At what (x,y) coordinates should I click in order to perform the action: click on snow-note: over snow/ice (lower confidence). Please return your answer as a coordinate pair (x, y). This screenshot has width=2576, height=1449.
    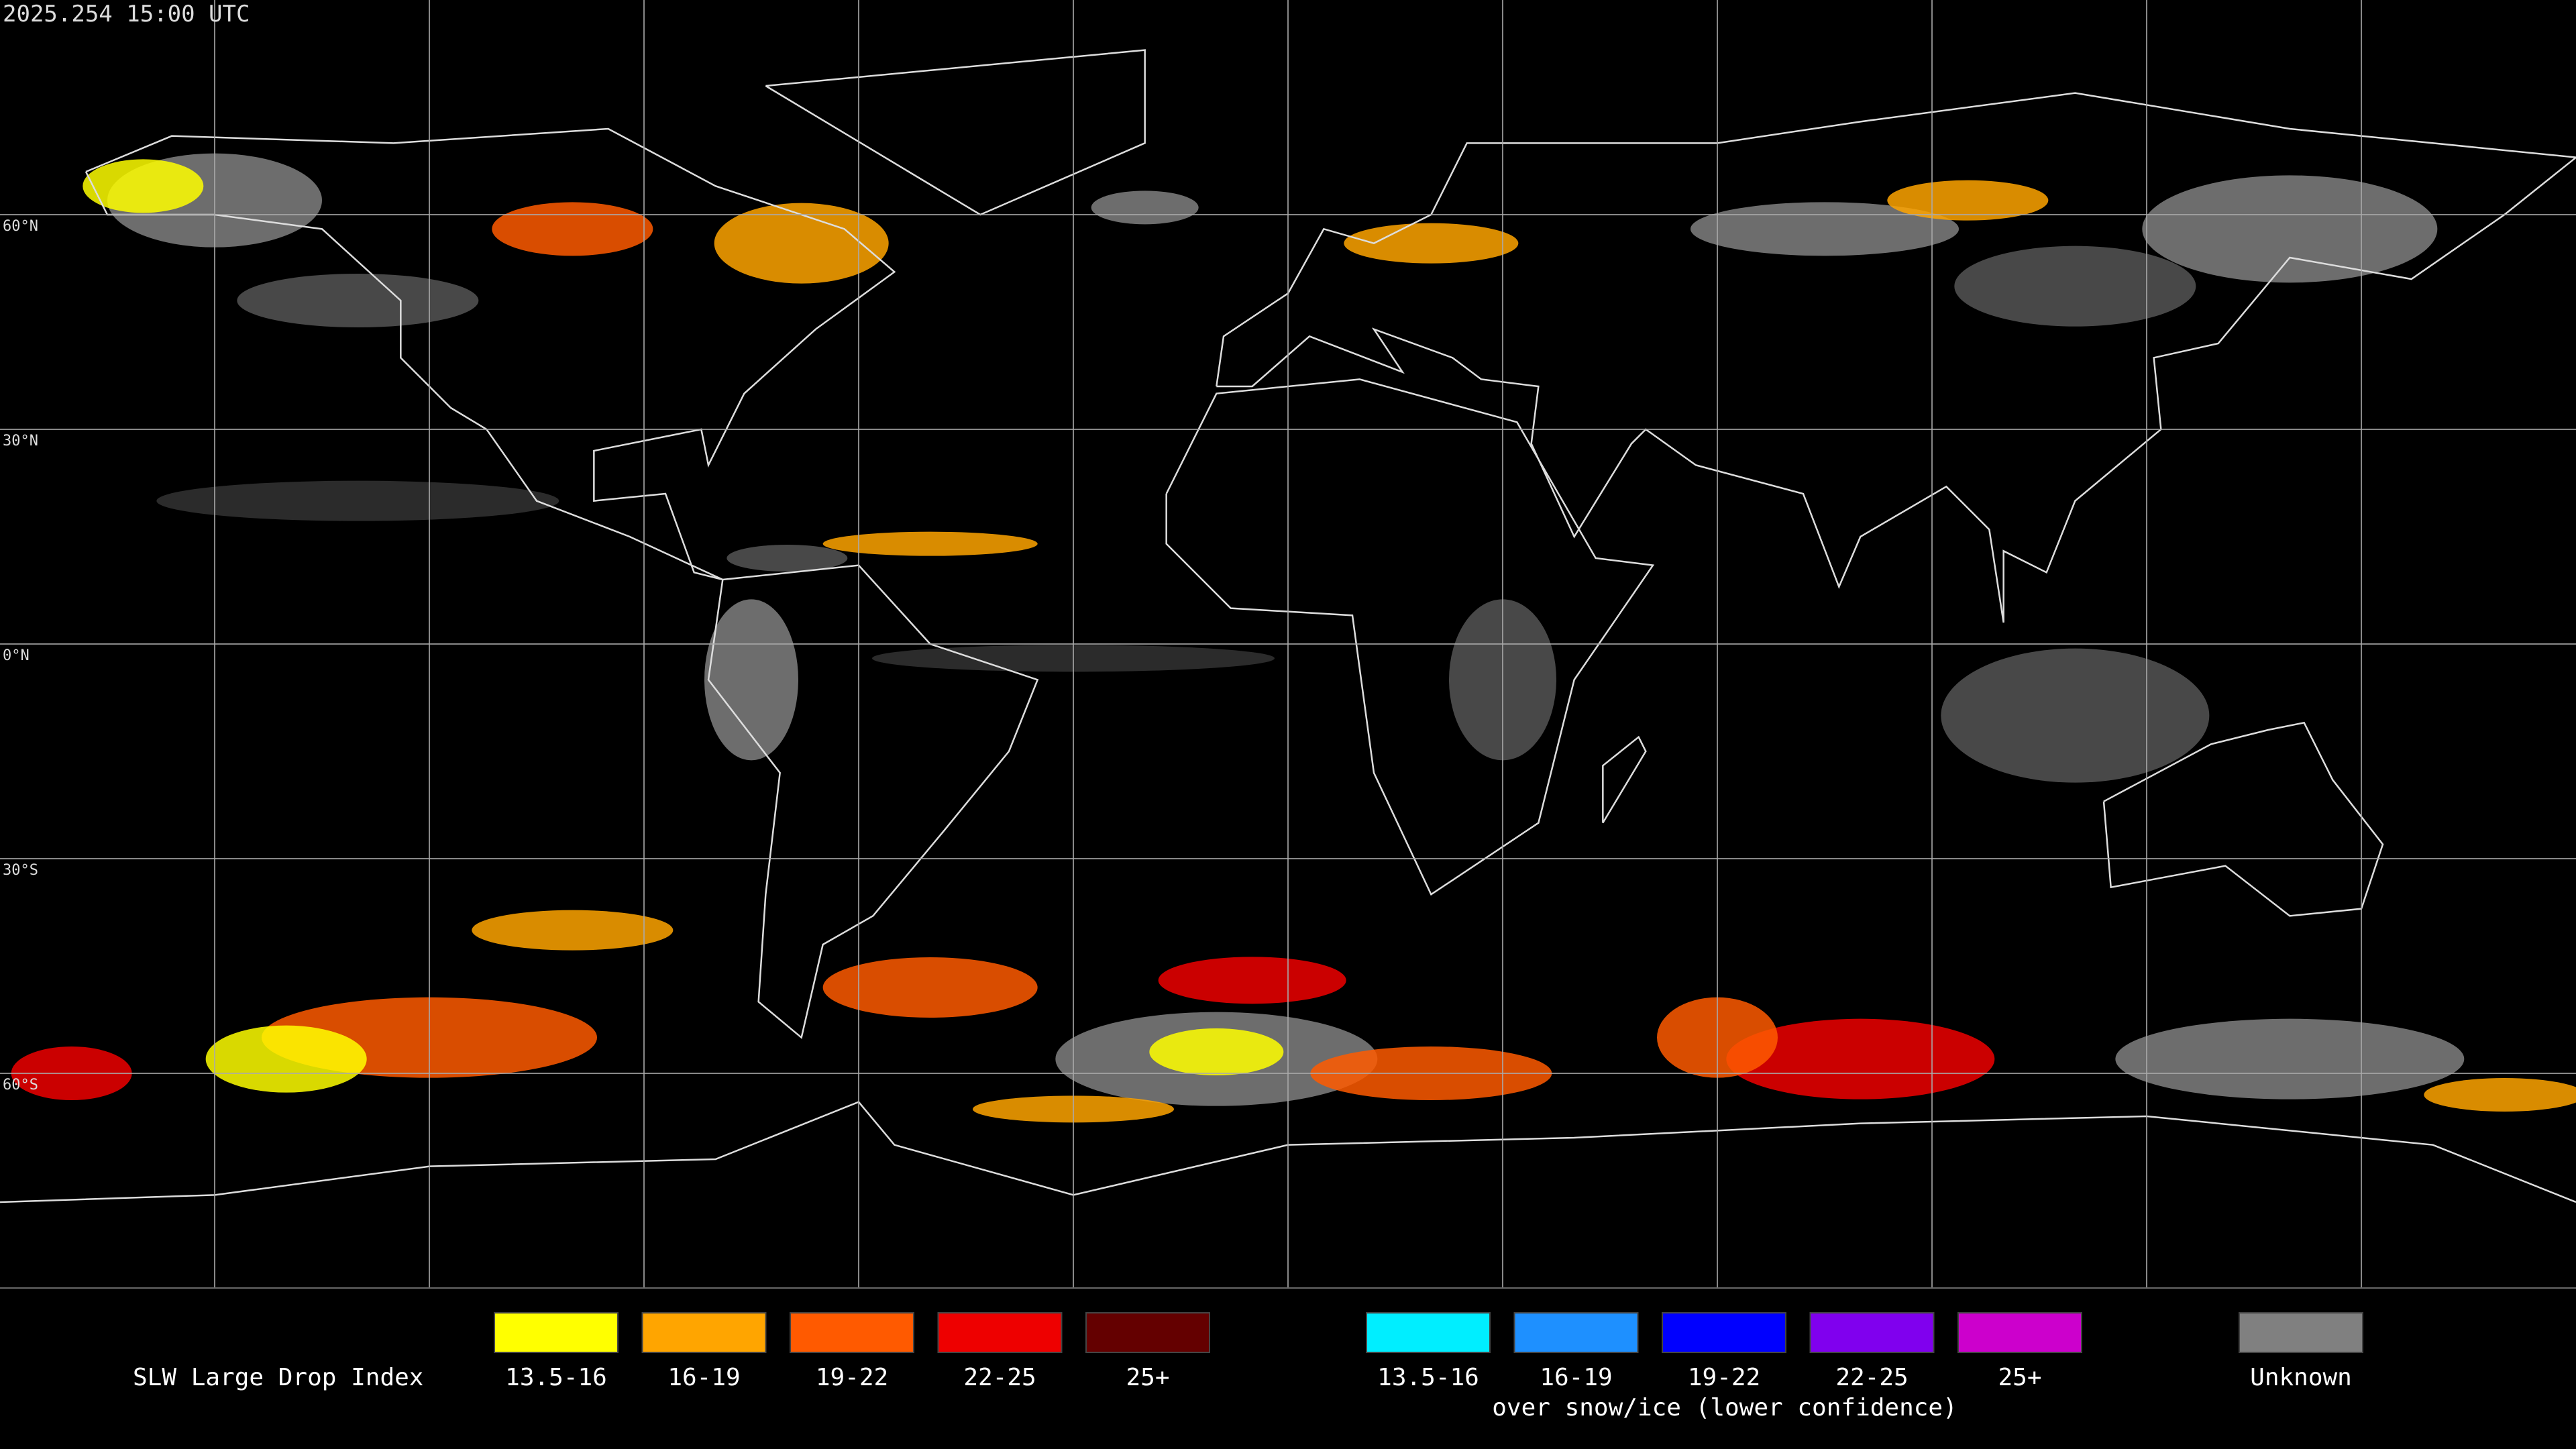
    Looking at the image, I should click on (1724, 1407).